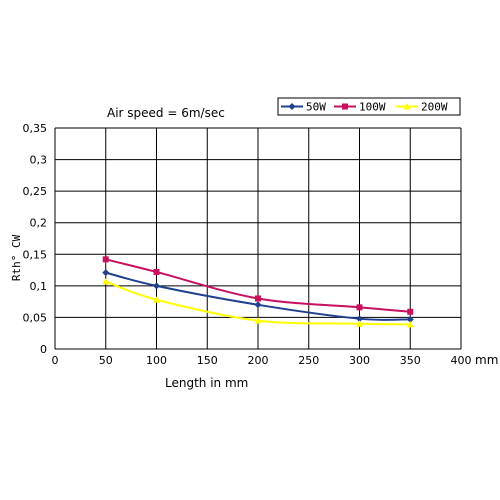 The height and width of the screenshot is (500, 500). Describe the element at coordinates (258, 360) in the screenshot. I see `x-tick-label: 200` at that location.